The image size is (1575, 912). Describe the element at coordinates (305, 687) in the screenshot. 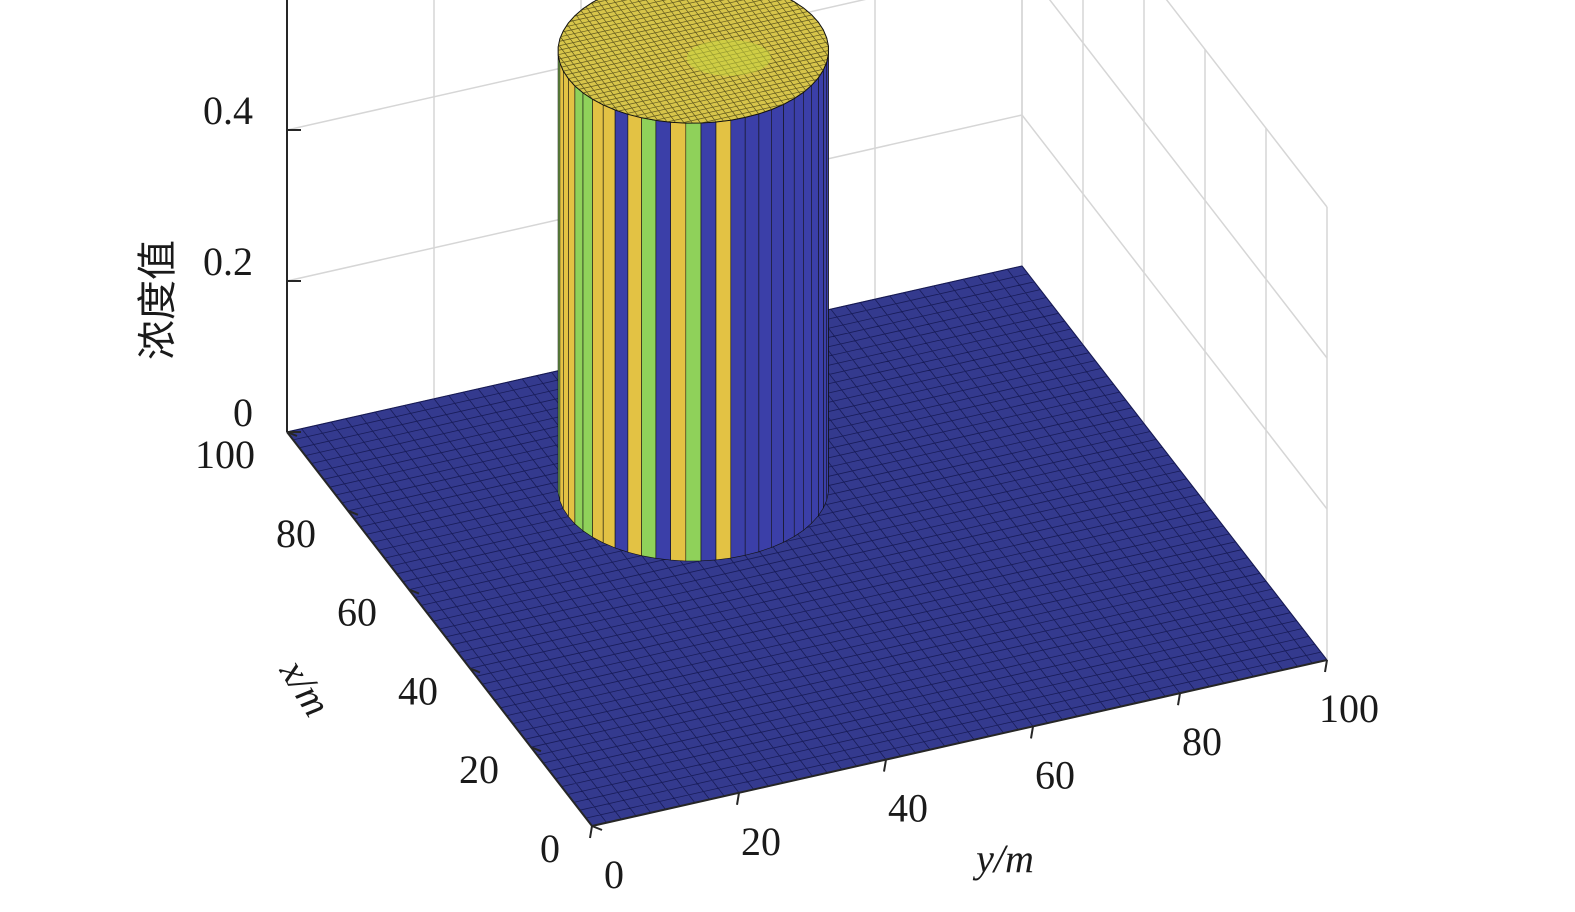

I see `x-axis-title: x/m` at that location.